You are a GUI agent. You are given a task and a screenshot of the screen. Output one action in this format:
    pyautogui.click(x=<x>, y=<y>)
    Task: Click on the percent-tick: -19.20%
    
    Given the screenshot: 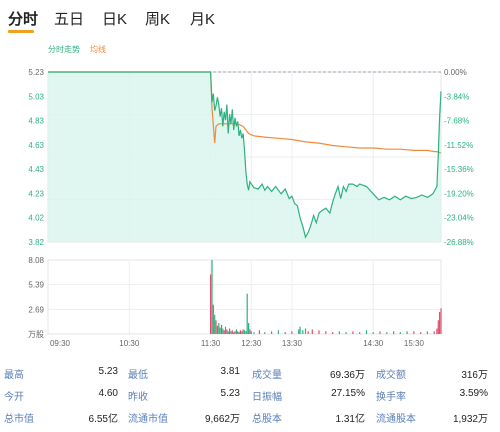 What is the action you would take?
    pyautogui.click(x=459, y=193)
    